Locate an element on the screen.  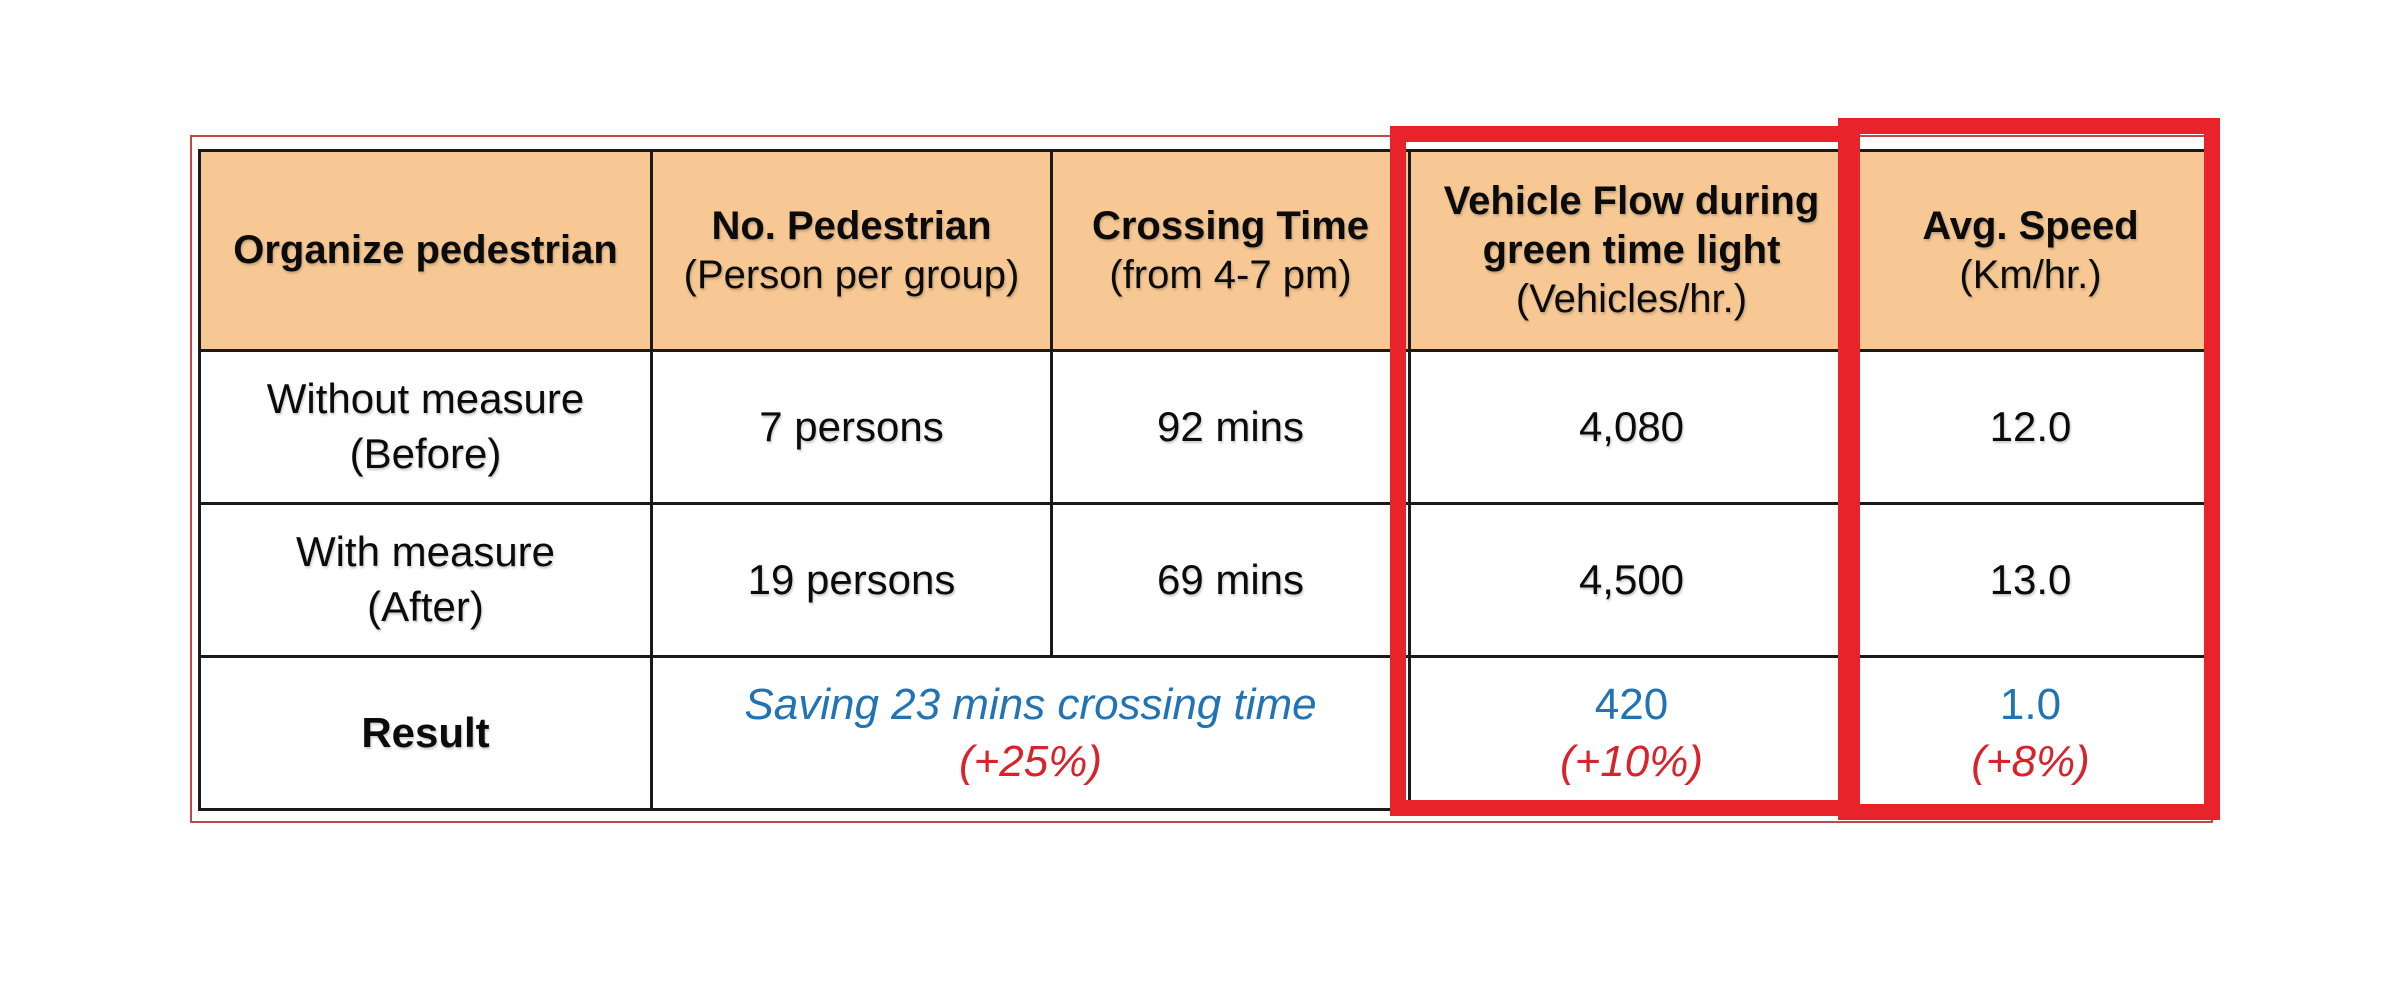
header-cell-crossing-time: Crossing Time (from 4-7 pm) is located at coordinates (1230, 250).